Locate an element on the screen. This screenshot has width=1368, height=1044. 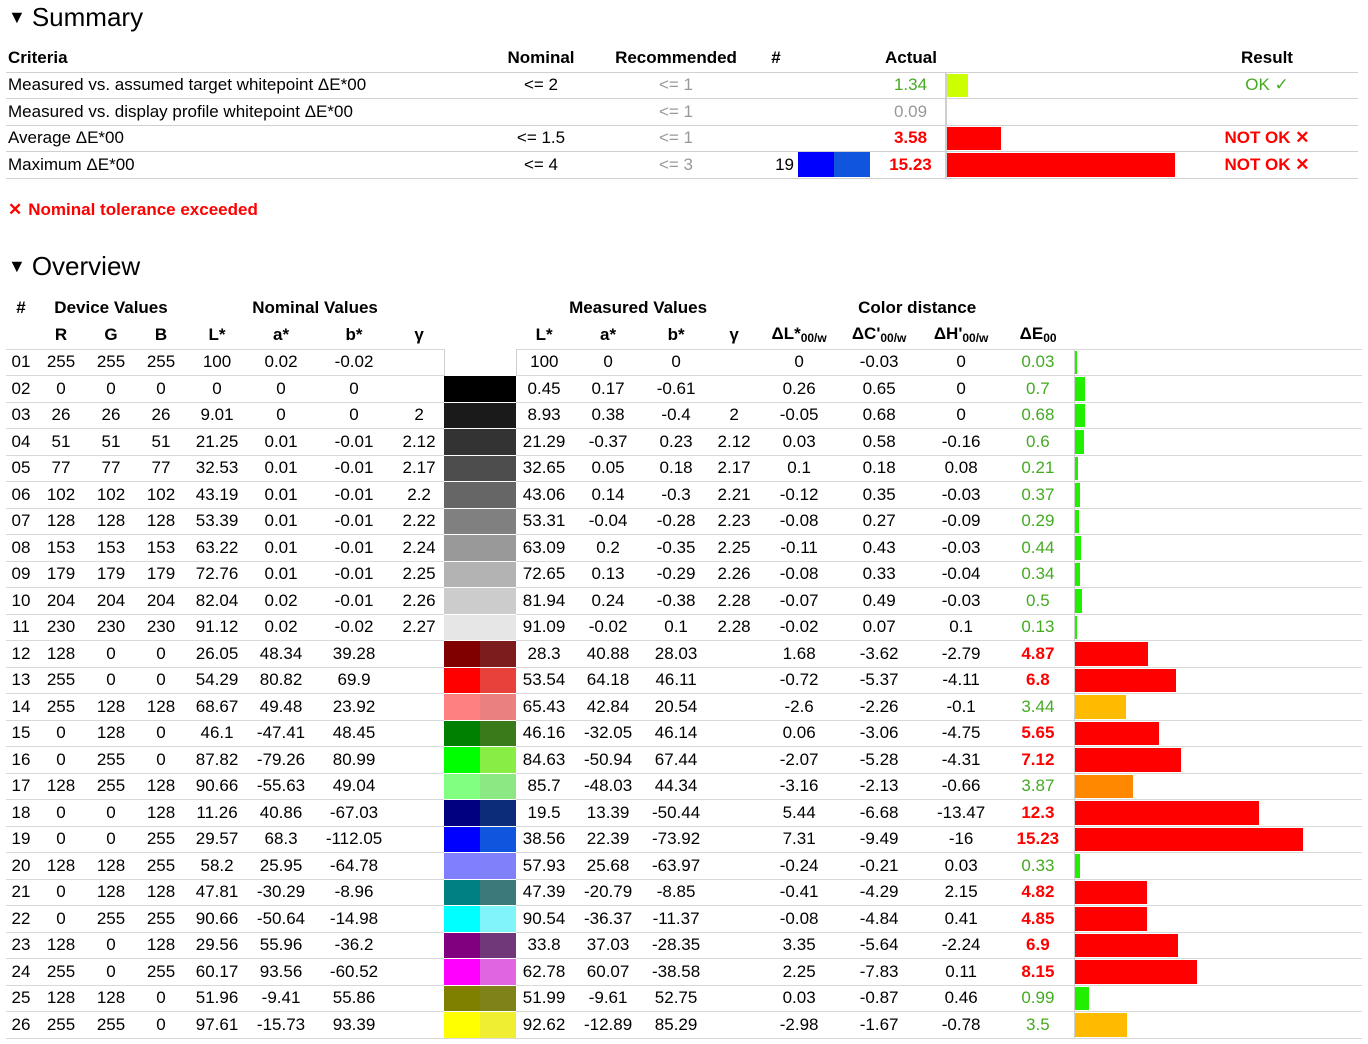
actual-bar-cell is located at coordinates (1060, 138).